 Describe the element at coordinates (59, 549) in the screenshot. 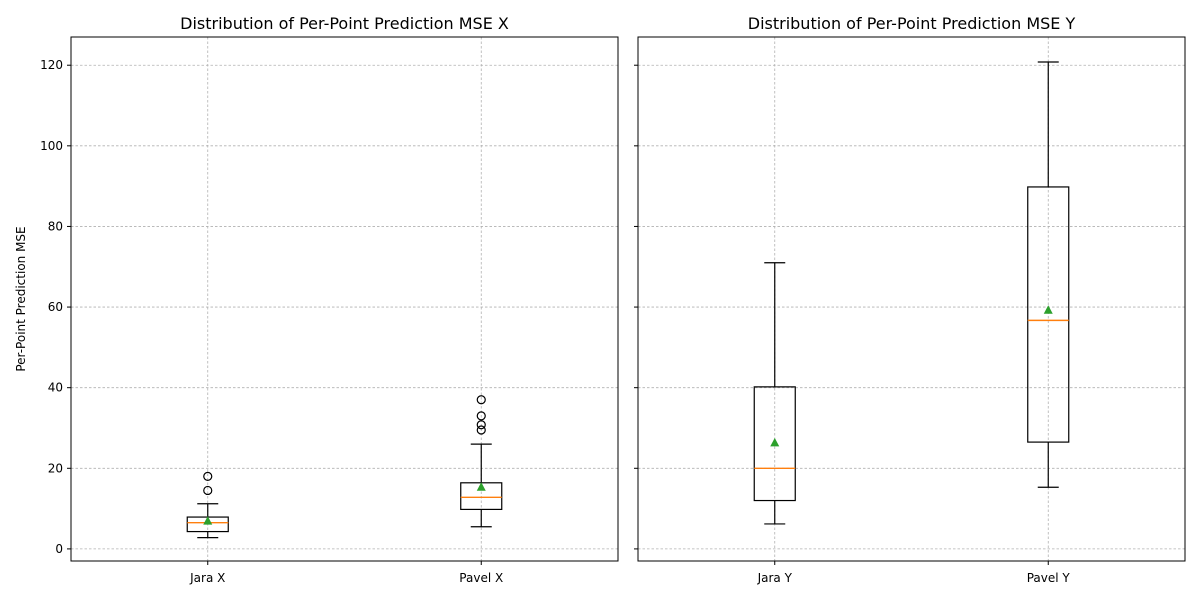

I see `y-tick-label: 0` at that location.